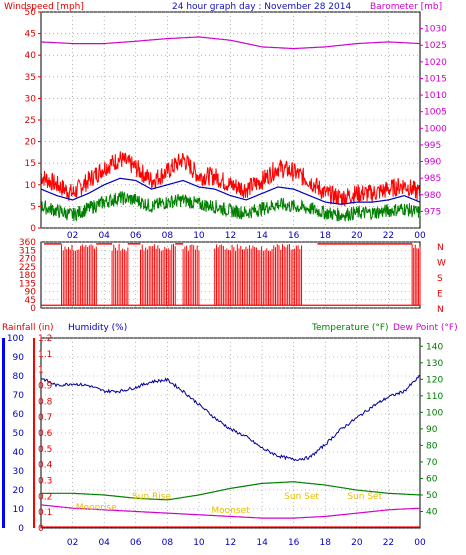 The width and height of the screenshot is (466, 555). Describe the element at coordinates (432, 179) in the screenshot. I see `barometer-tick-label: 985` at that location.